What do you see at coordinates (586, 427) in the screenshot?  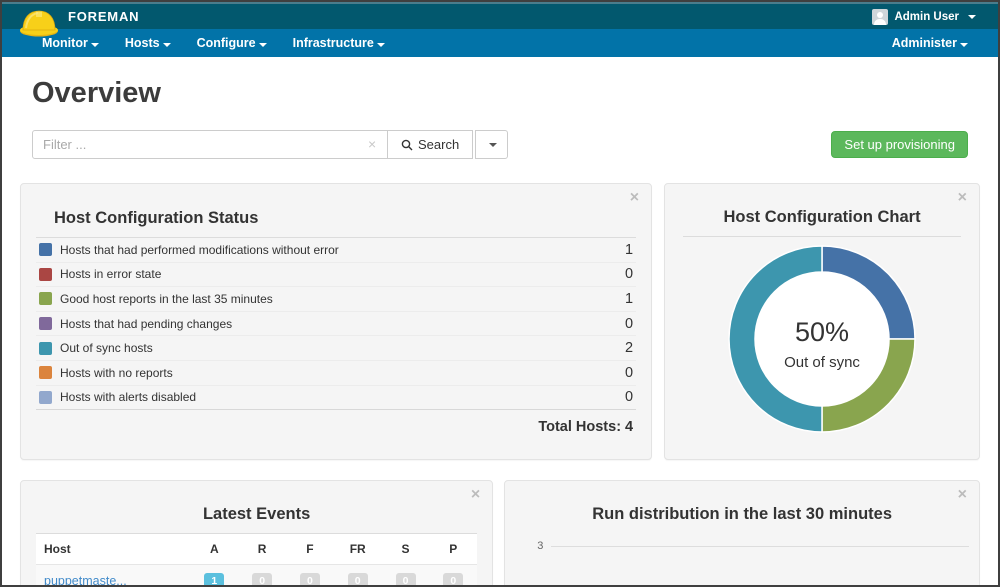 I see `total-hosts-label: Total Hosts: 4` at bounding box center [586, 427].